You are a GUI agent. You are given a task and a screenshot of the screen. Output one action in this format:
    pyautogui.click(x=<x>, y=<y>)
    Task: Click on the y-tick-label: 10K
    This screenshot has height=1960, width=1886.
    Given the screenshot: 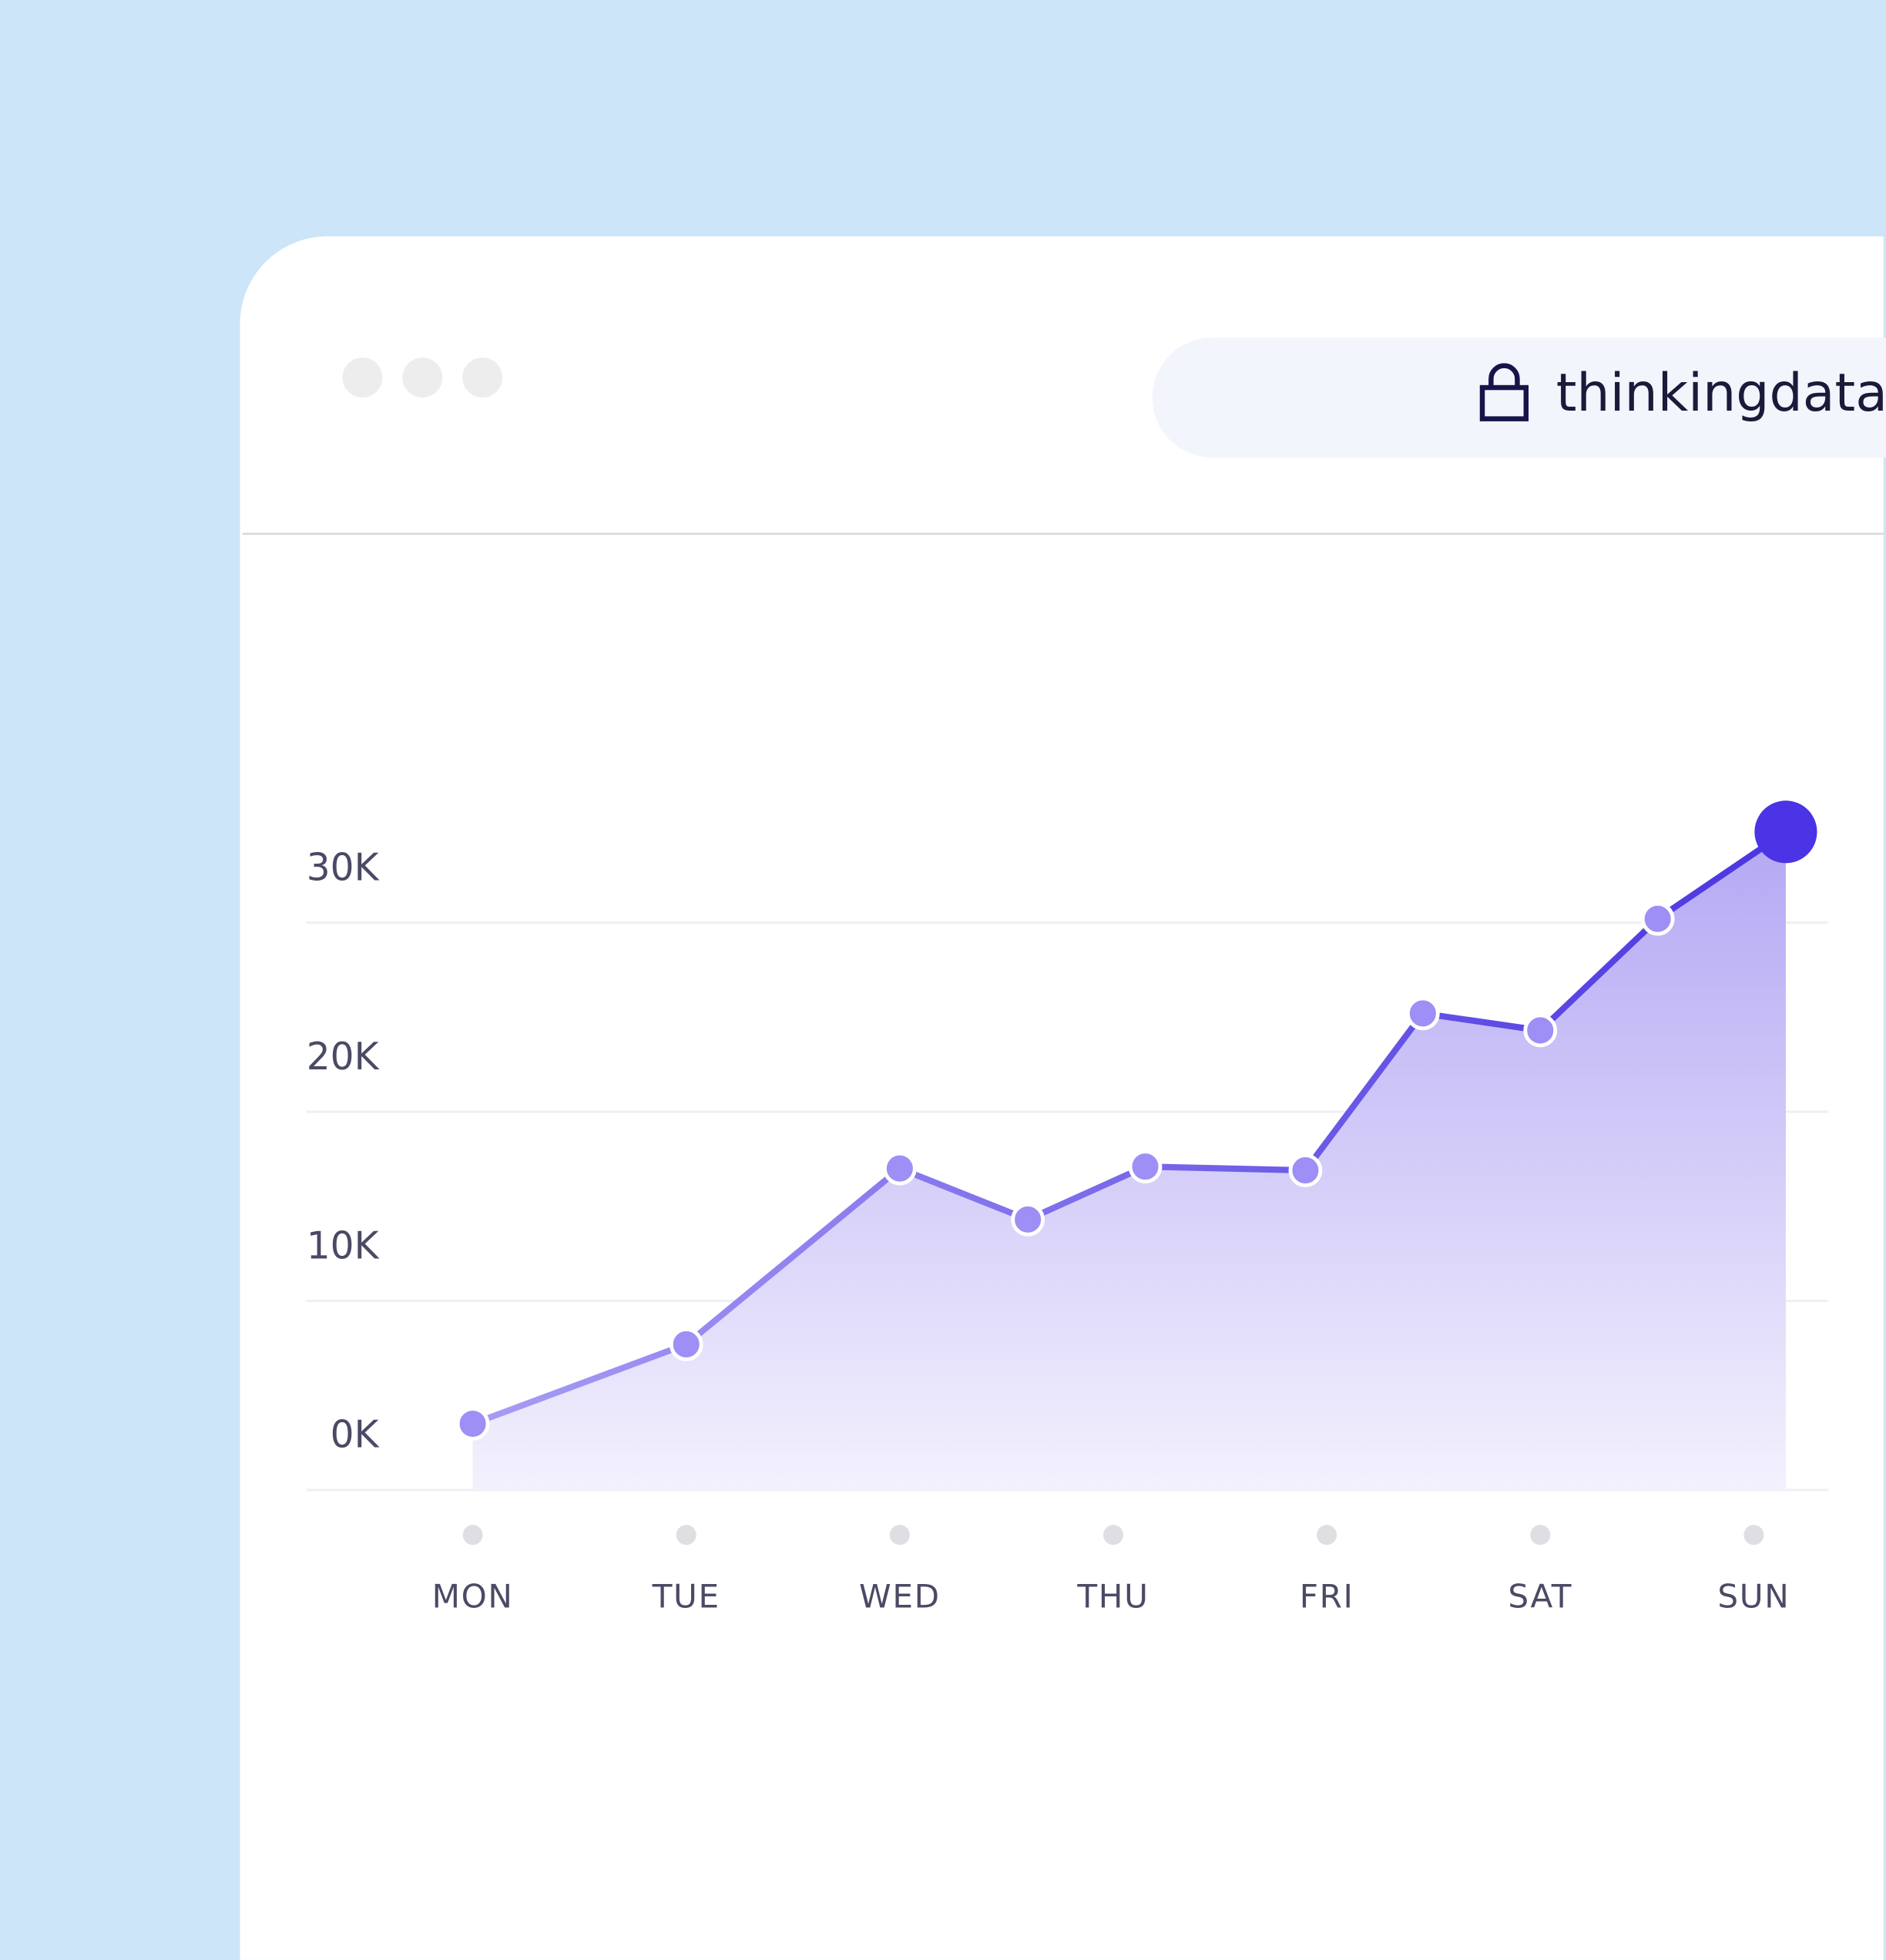 What is the action you would take?
    pyautogui.click(x=344, y=1245)
    